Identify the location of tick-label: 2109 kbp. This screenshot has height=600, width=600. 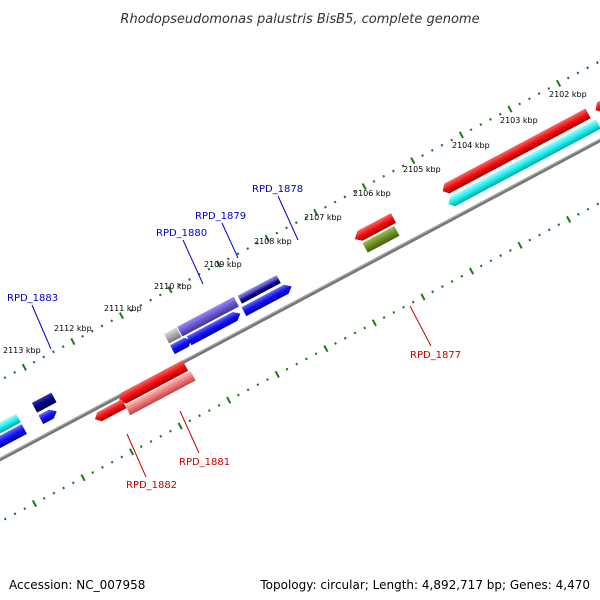
(223, 264).